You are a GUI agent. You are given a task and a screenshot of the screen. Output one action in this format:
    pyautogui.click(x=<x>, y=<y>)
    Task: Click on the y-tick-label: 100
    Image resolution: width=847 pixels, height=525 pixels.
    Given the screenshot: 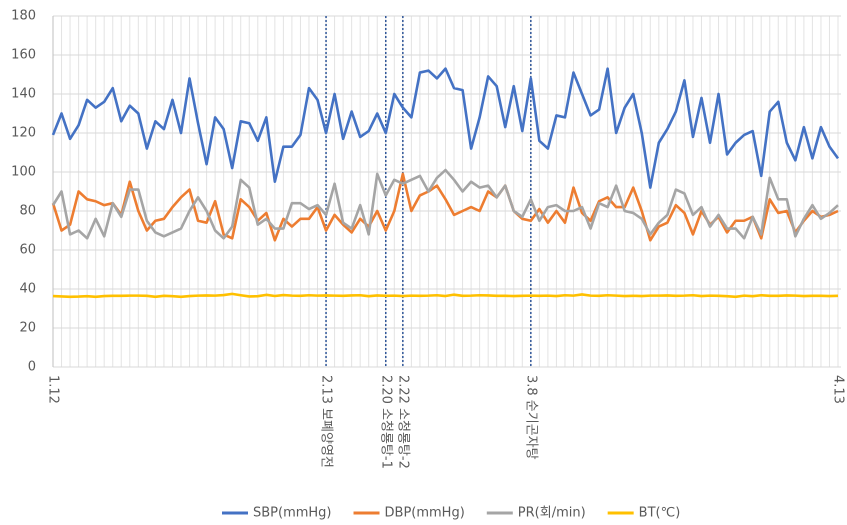 What is the action you would take?
    pyautogui.click(x=23, y=172)
    